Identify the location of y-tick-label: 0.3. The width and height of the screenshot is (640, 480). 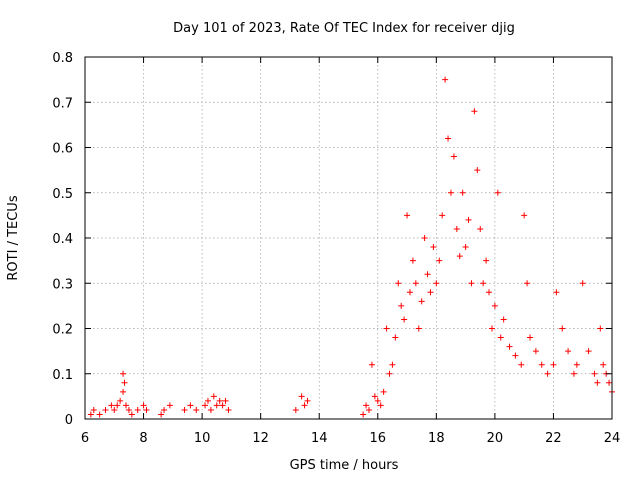
(62, 284).